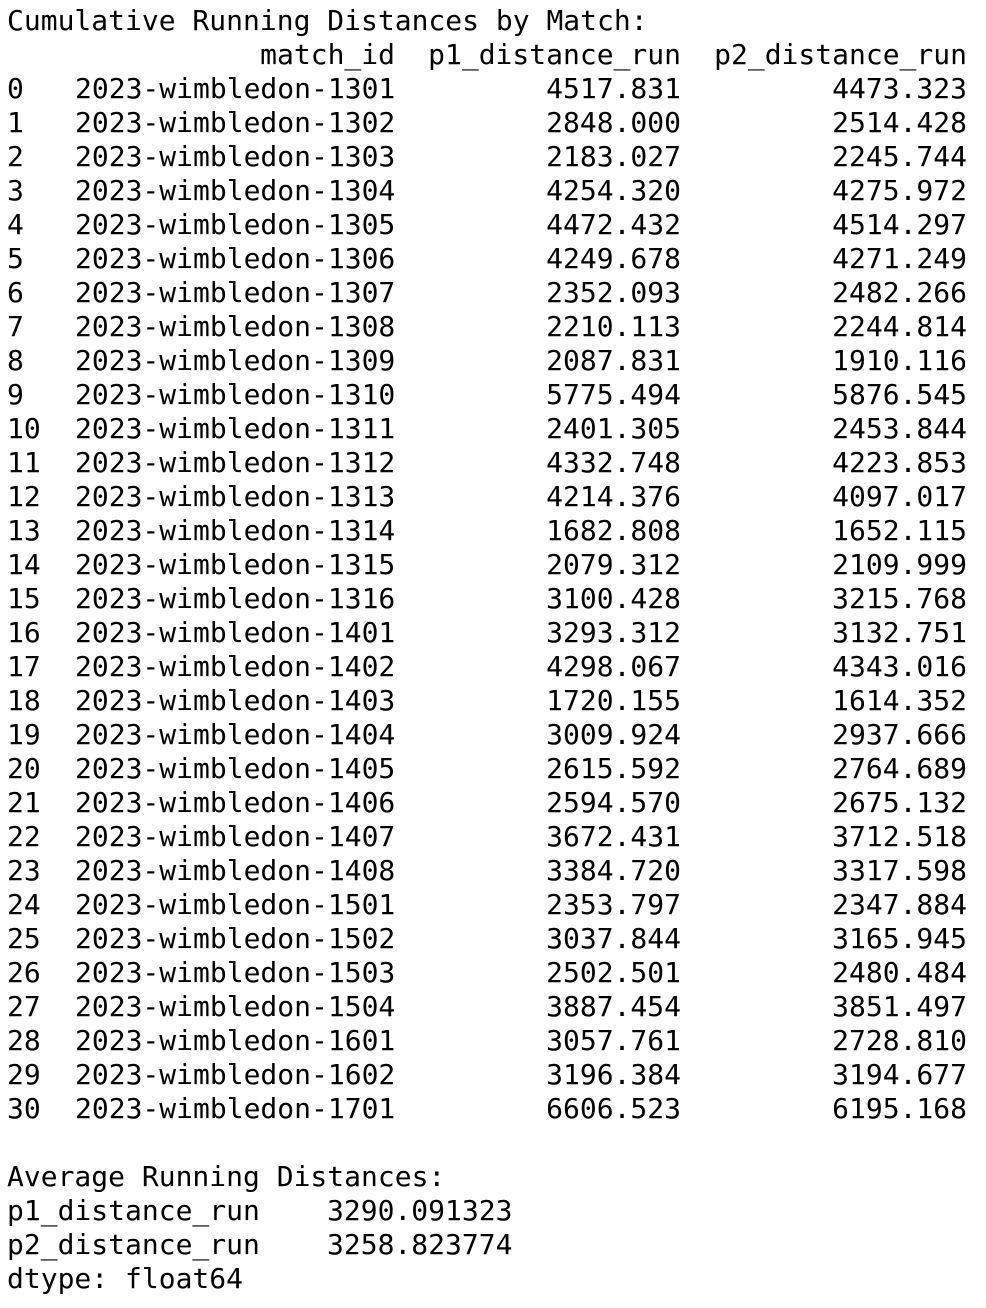  What do you see at coordinates (24, 972) in the screenshot?
I see `row-index: 26` at bounding box center [24, 972].